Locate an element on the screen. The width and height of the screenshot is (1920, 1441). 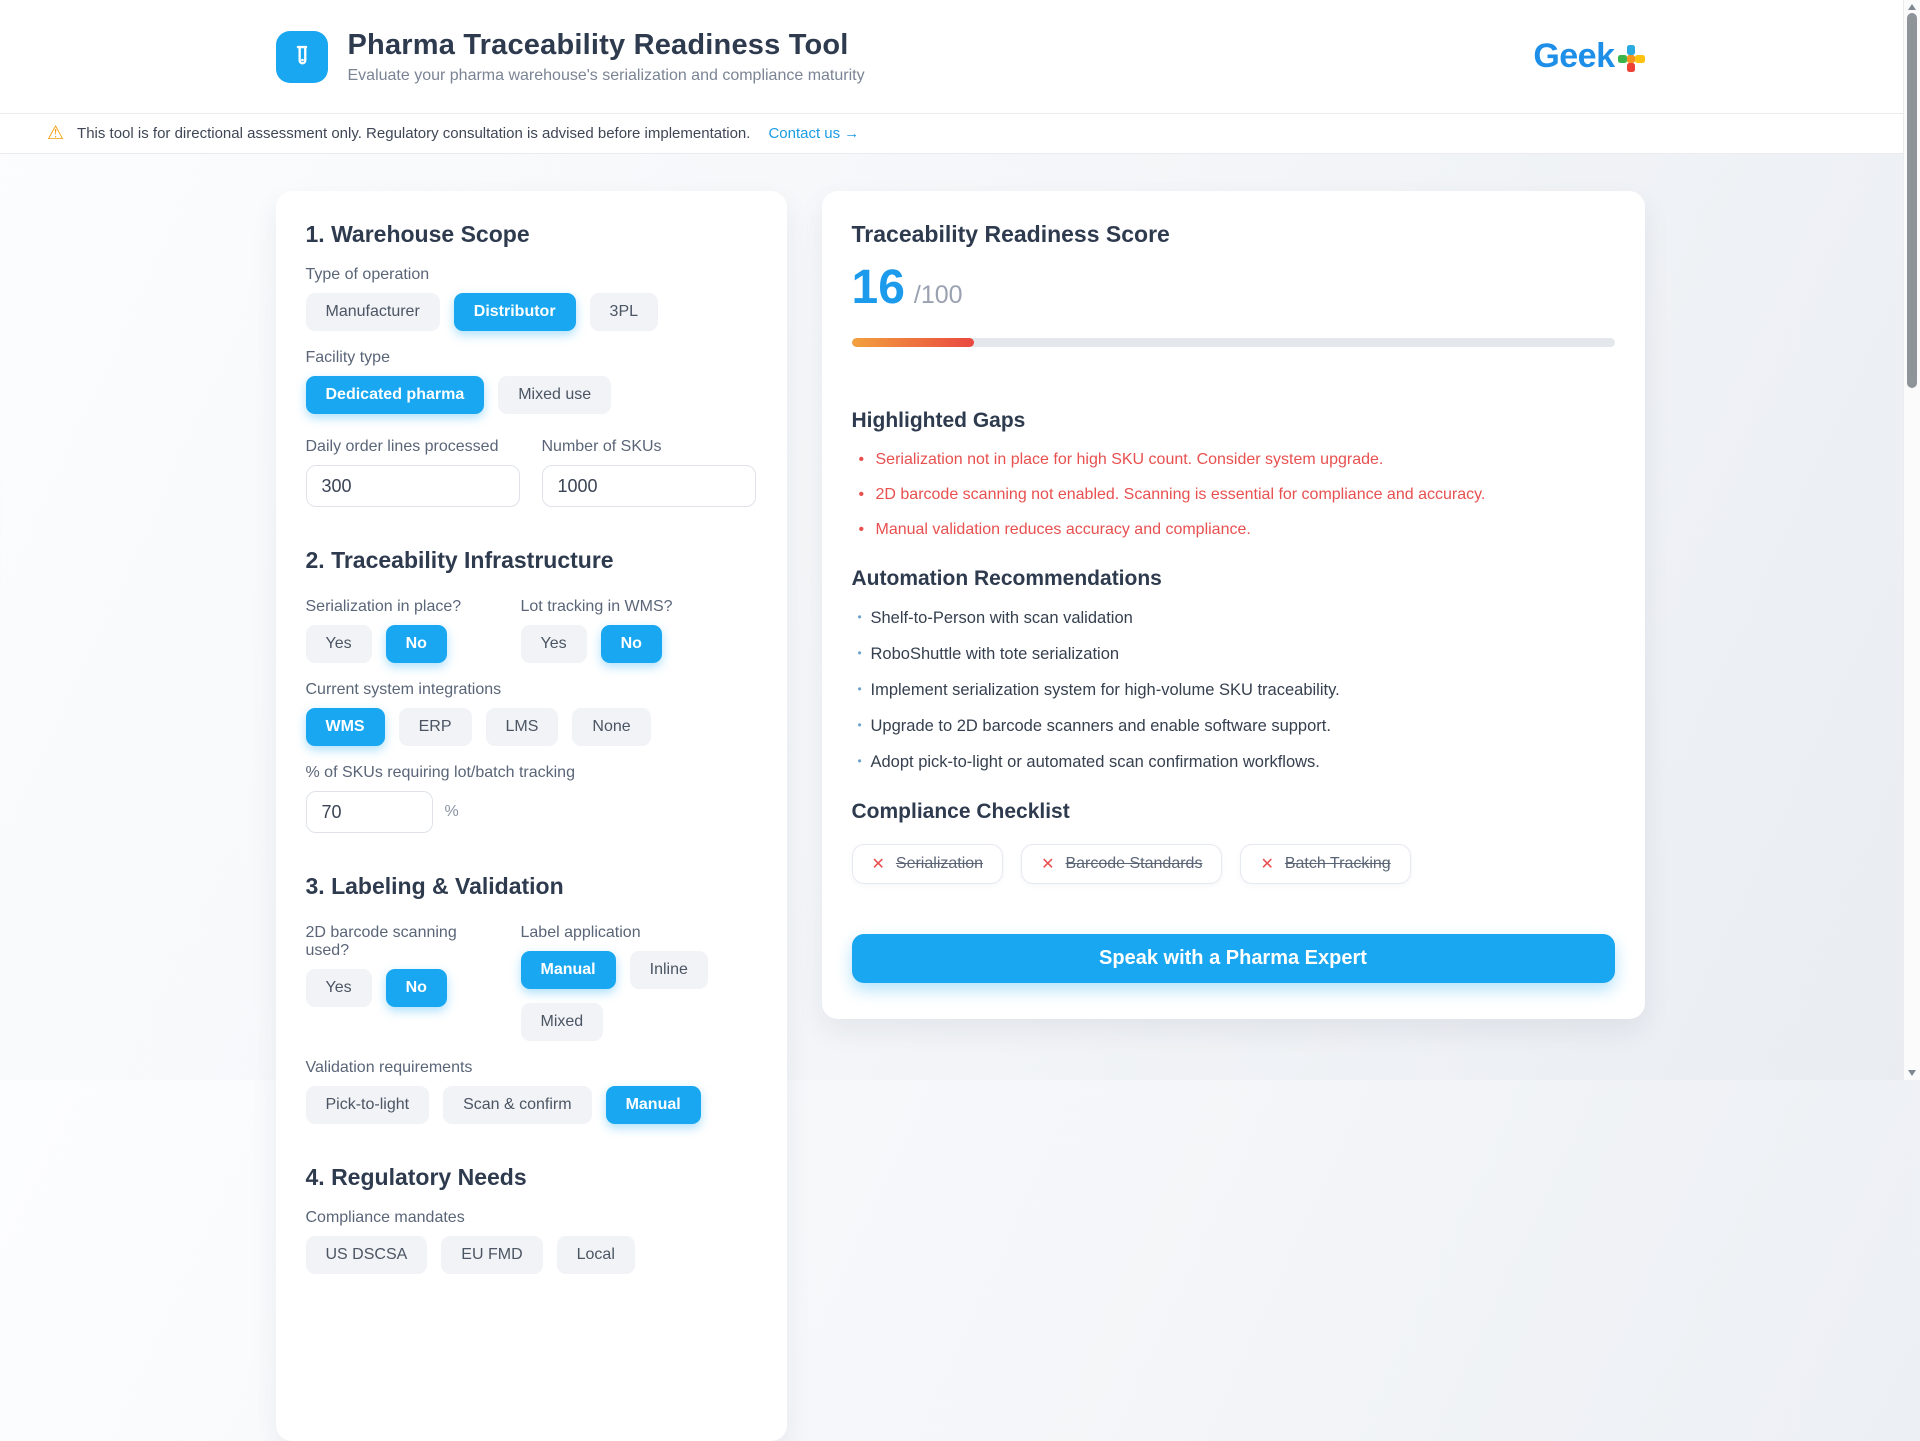
checklist-heading: Compliance Checklist is located at coordinates (960, 811).